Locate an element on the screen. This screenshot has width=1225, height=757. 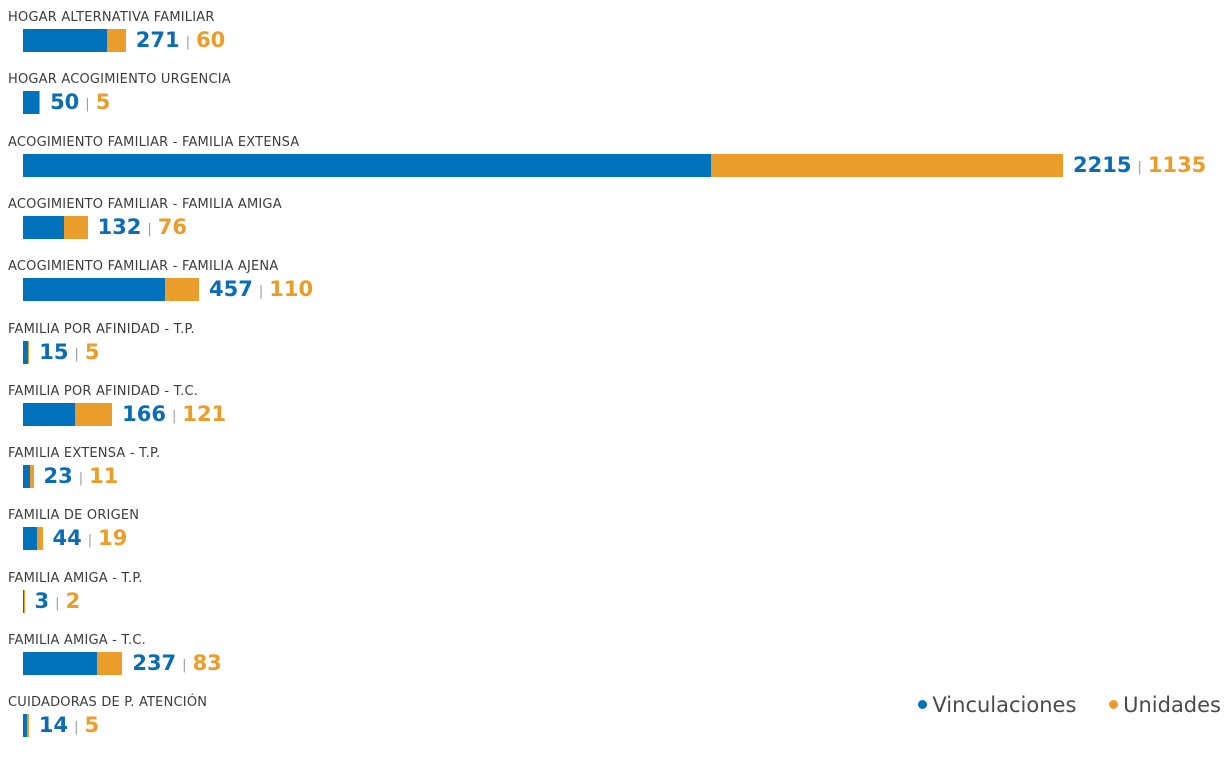
value-label-vinculaciones: 166 is located at coordinates (144, 413).